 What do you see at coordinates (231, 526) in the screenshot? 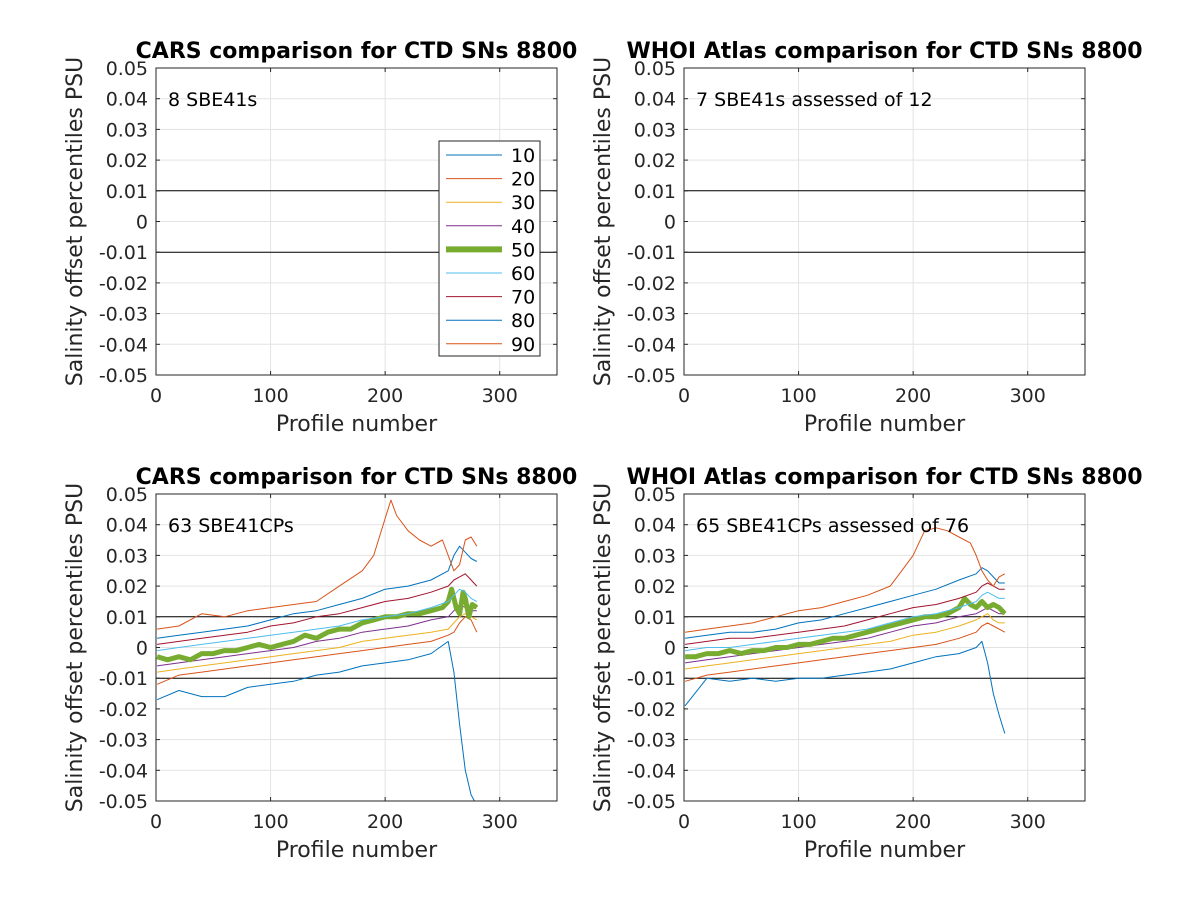
I see `panel-annotation: 63 SBE41CPs` at bounding box center [231, 526].